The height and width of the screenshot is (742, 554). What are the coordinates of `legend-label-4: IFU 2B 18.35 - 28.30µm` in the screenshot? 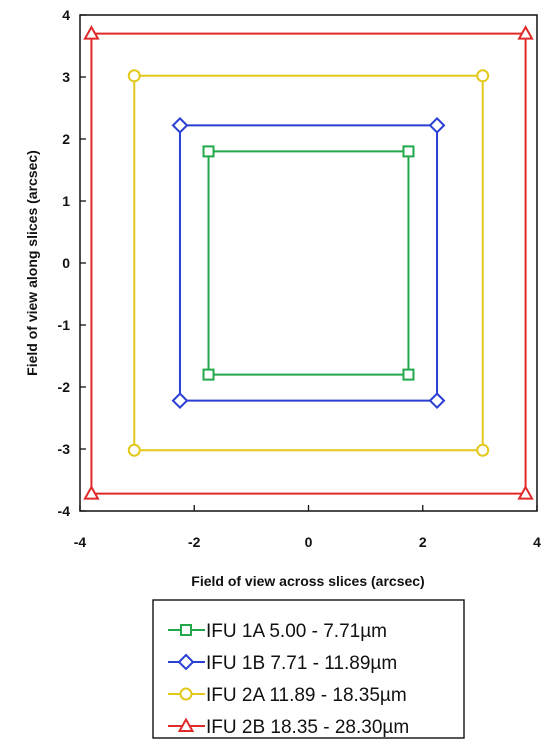 It's located at (307, 727).